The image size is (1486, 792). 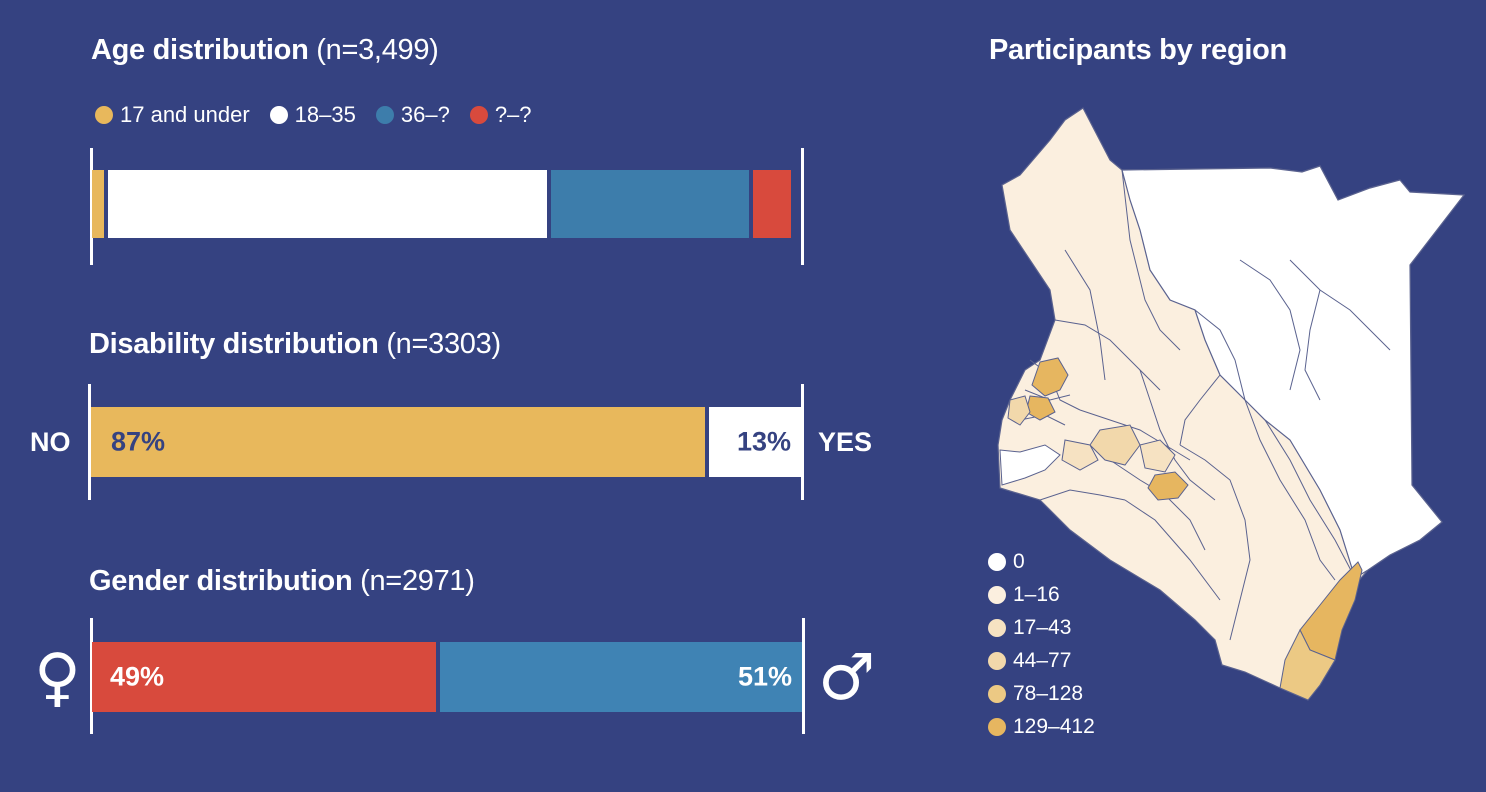 What do you see at coordinates (50, 442) in the screenshot?
I see `disability-no-label: NO` at bounding box center [50, 442].